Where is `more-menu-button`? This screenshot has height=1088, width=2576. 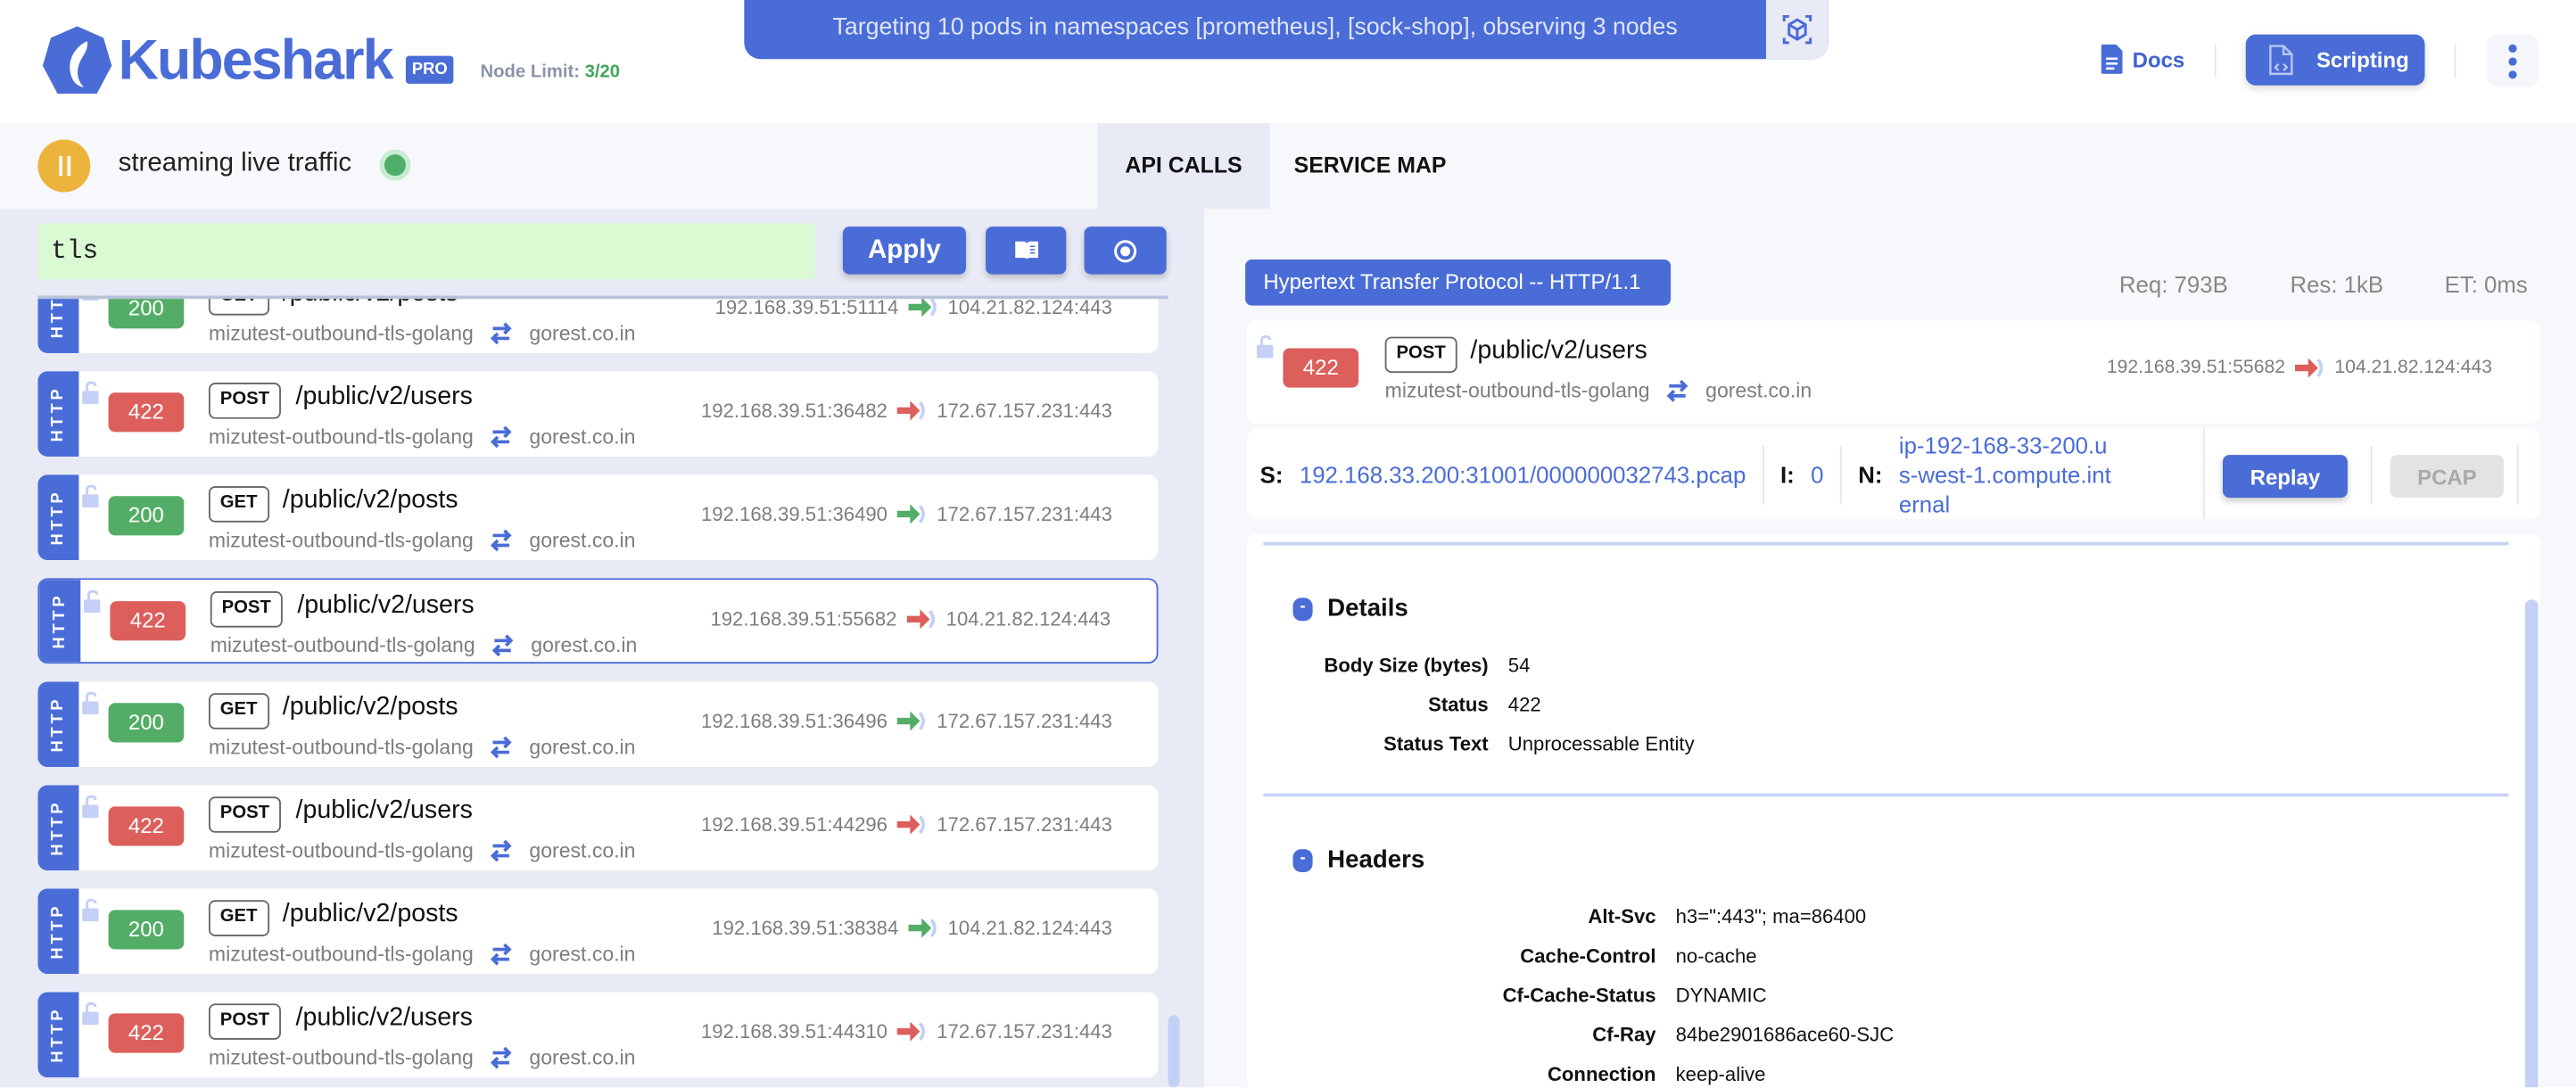 more-menu-button is located at coordinates (2513, 61).